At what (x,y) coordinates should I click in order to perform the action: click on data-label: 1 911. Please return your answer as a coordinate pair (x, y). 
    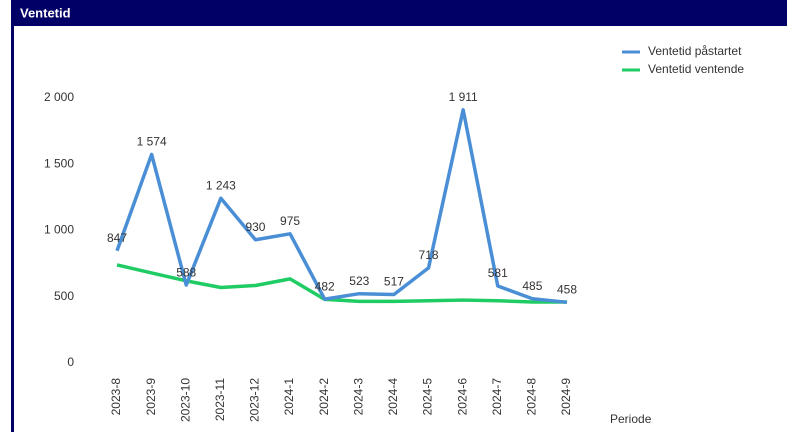
    Looking at the image, I should click on (463, 97).